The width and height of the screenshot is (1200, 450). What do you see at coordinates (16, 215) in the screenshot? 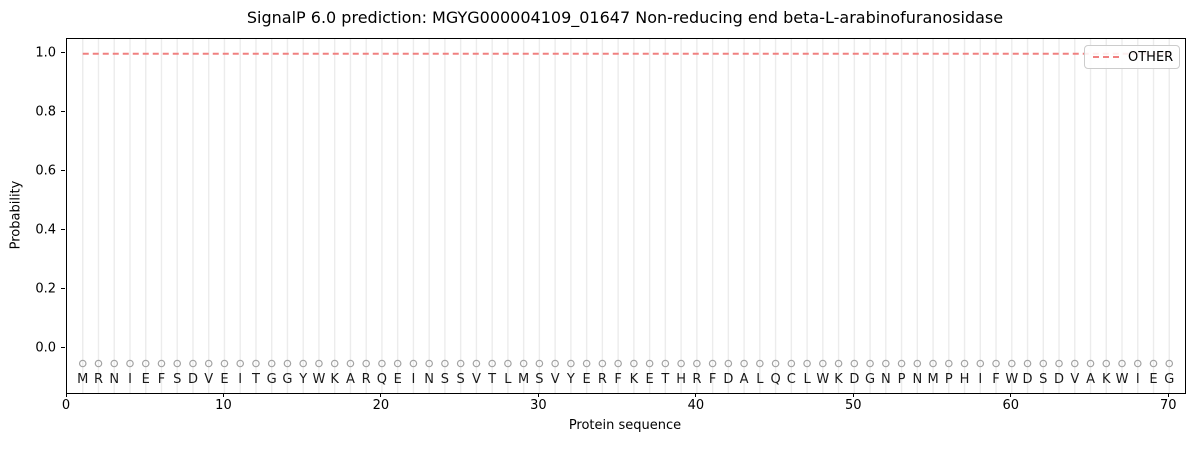
I see `y-axis-label: Probability` at bounding box center [16, 215].